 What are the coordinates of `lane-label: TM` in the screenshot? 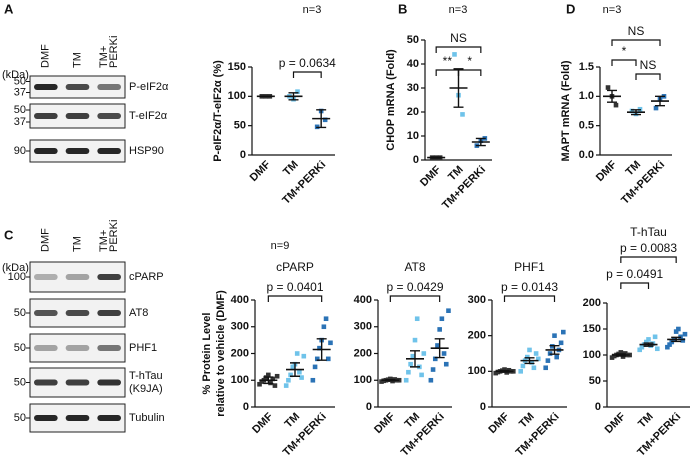 It's located at (77, 244).